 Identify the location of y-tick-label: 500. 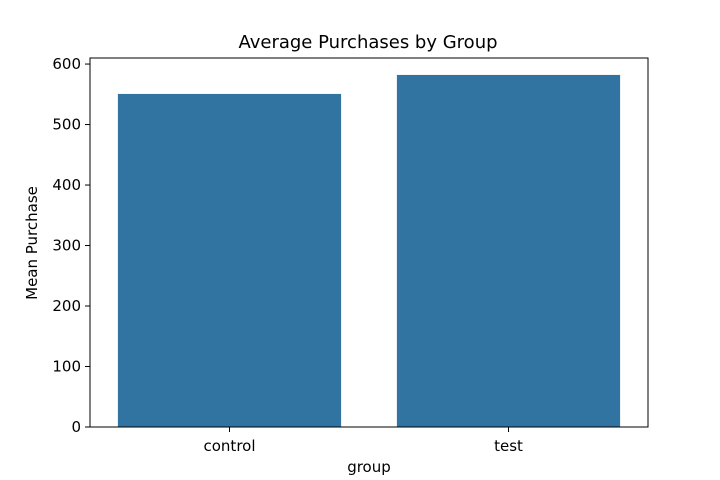
(66, 125).